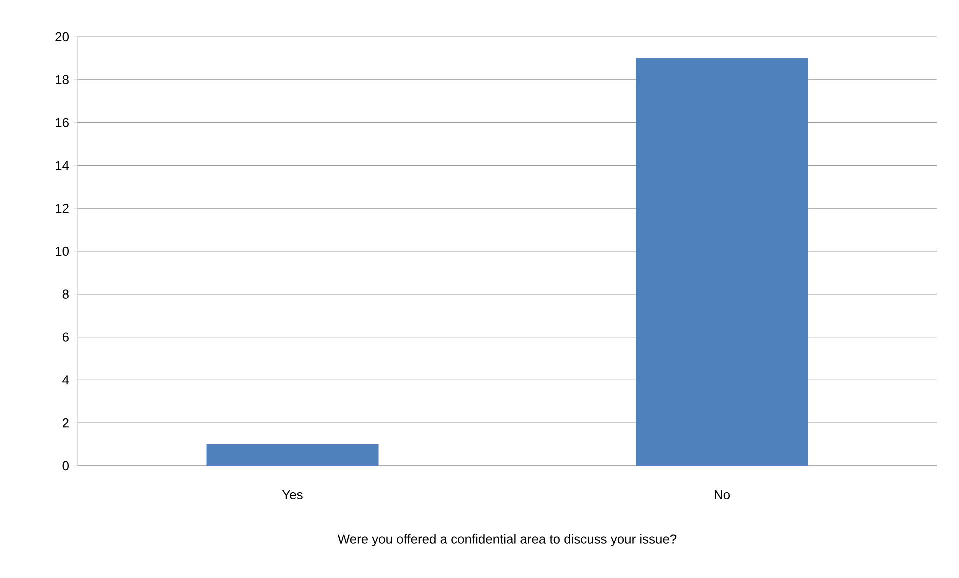 The height and width of the screenshot is (578, 959). Describe the element at coordinates (65, 337) in the screenshot. I see `y-tick-label: 6` at that location.